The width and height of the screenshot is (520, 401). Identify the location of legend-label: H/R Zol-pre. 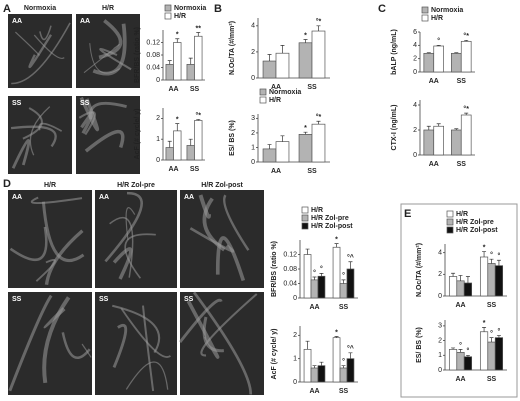
(330, 218).